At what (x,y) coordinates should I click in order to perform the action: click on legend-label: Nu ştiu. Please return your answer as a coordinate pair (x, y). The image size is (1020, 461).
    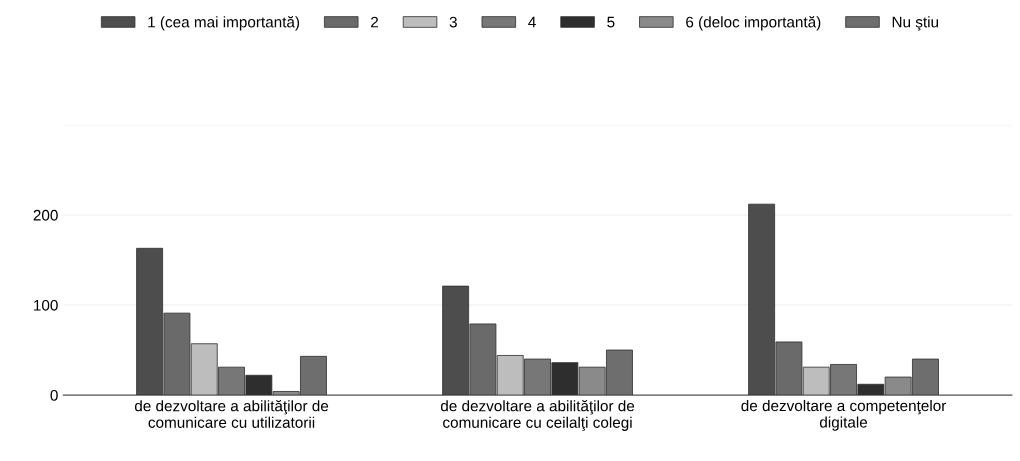
    Looking at the image, I should click on (915, 23).